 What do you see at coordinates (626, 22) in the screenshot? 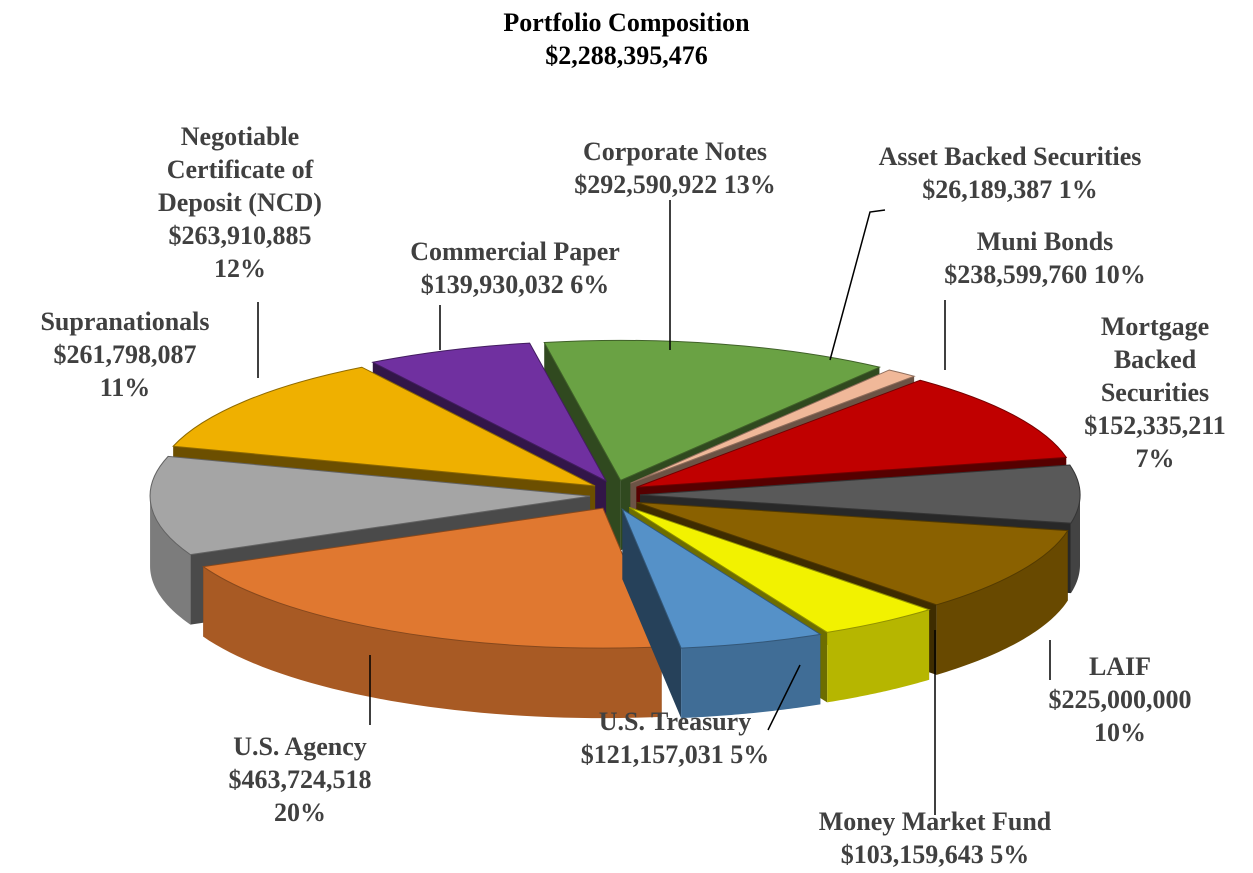
I see `chart-title: Portfolio Composition` at bounding box center [626, 22].